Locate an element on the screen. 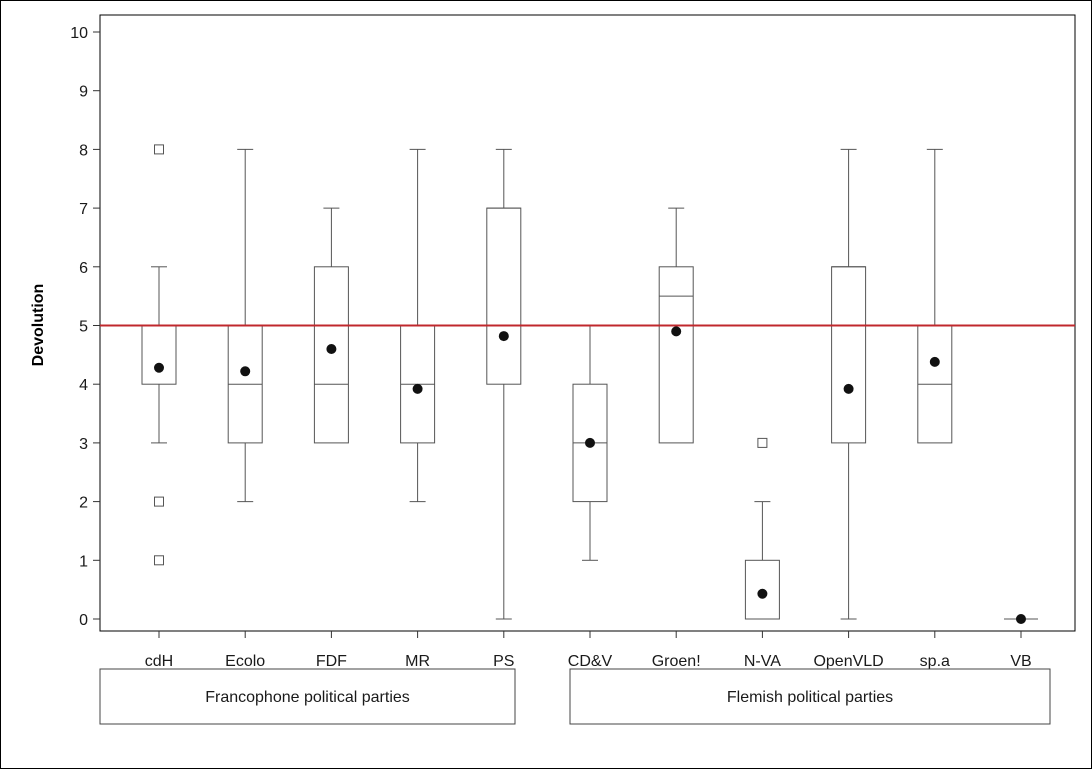 The image size is (1092, 769). group-flemish: Flemish political parties is located at coordinates (810, 696).